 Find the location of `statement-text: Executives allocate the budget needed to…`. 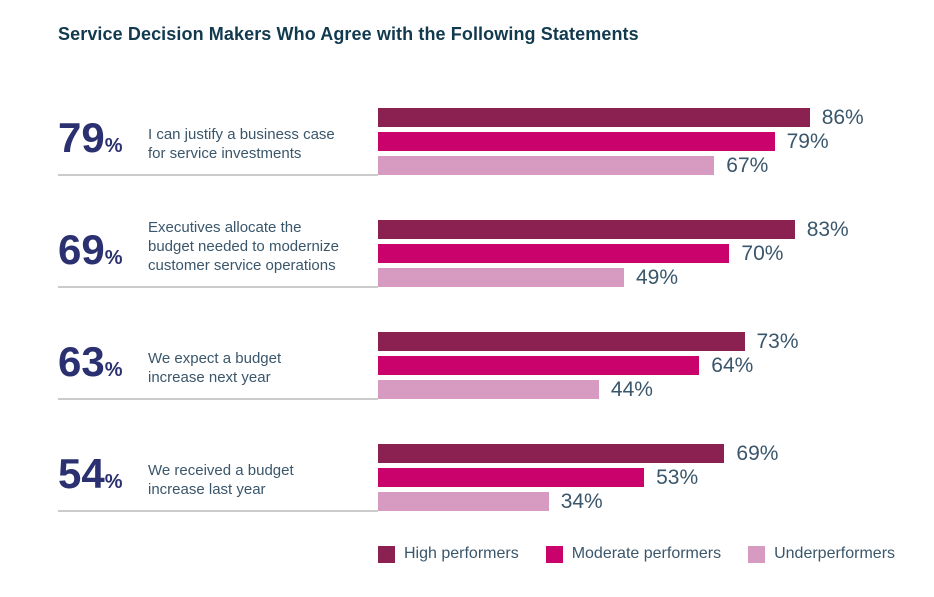

statement-text: Executives allocate the budget needed to… is located at coordinates (243, 246).